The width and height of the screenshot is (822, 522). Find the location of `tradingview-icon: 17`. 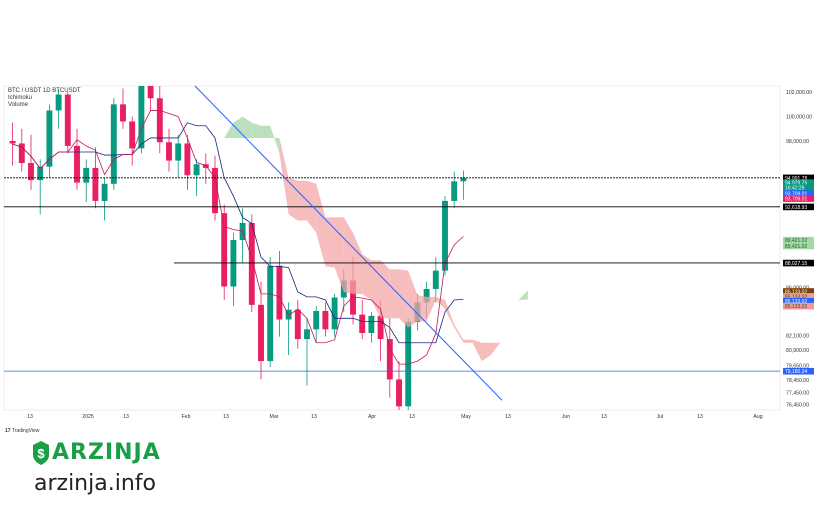

tradingview-icon: 17 is located at coordinates (8, 431).